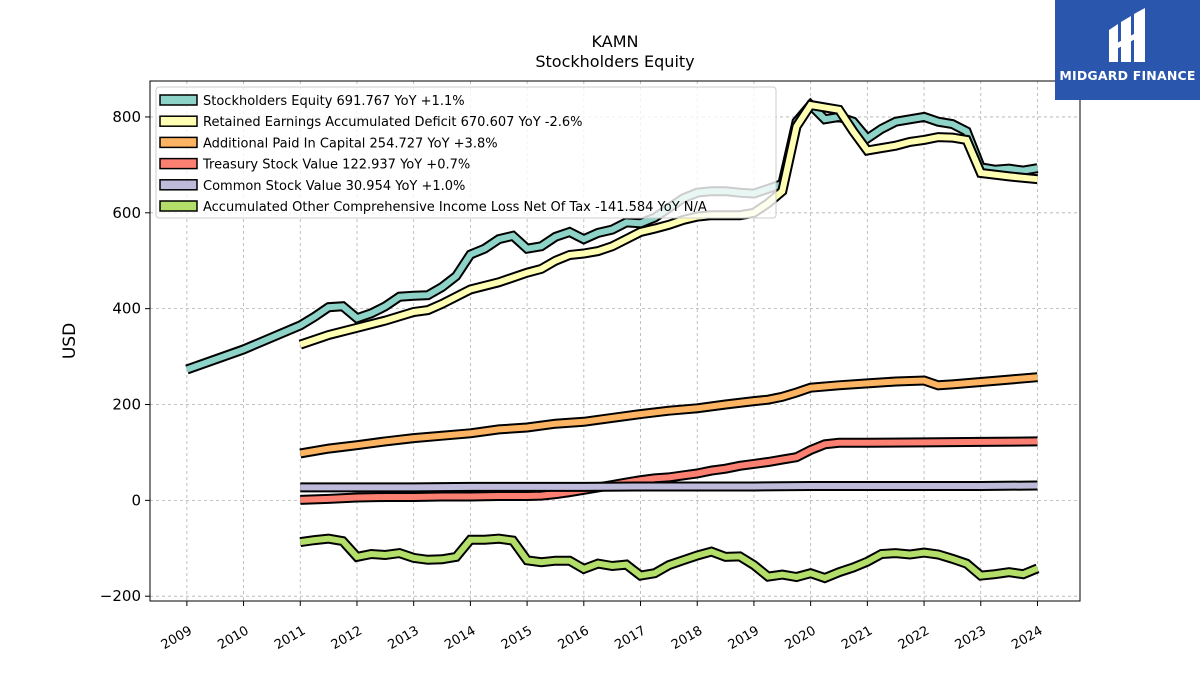 Image resolution: width=1200 pixels, height=675 pixels. I want to click on x-tick-label: 2009, so click(177, 638).